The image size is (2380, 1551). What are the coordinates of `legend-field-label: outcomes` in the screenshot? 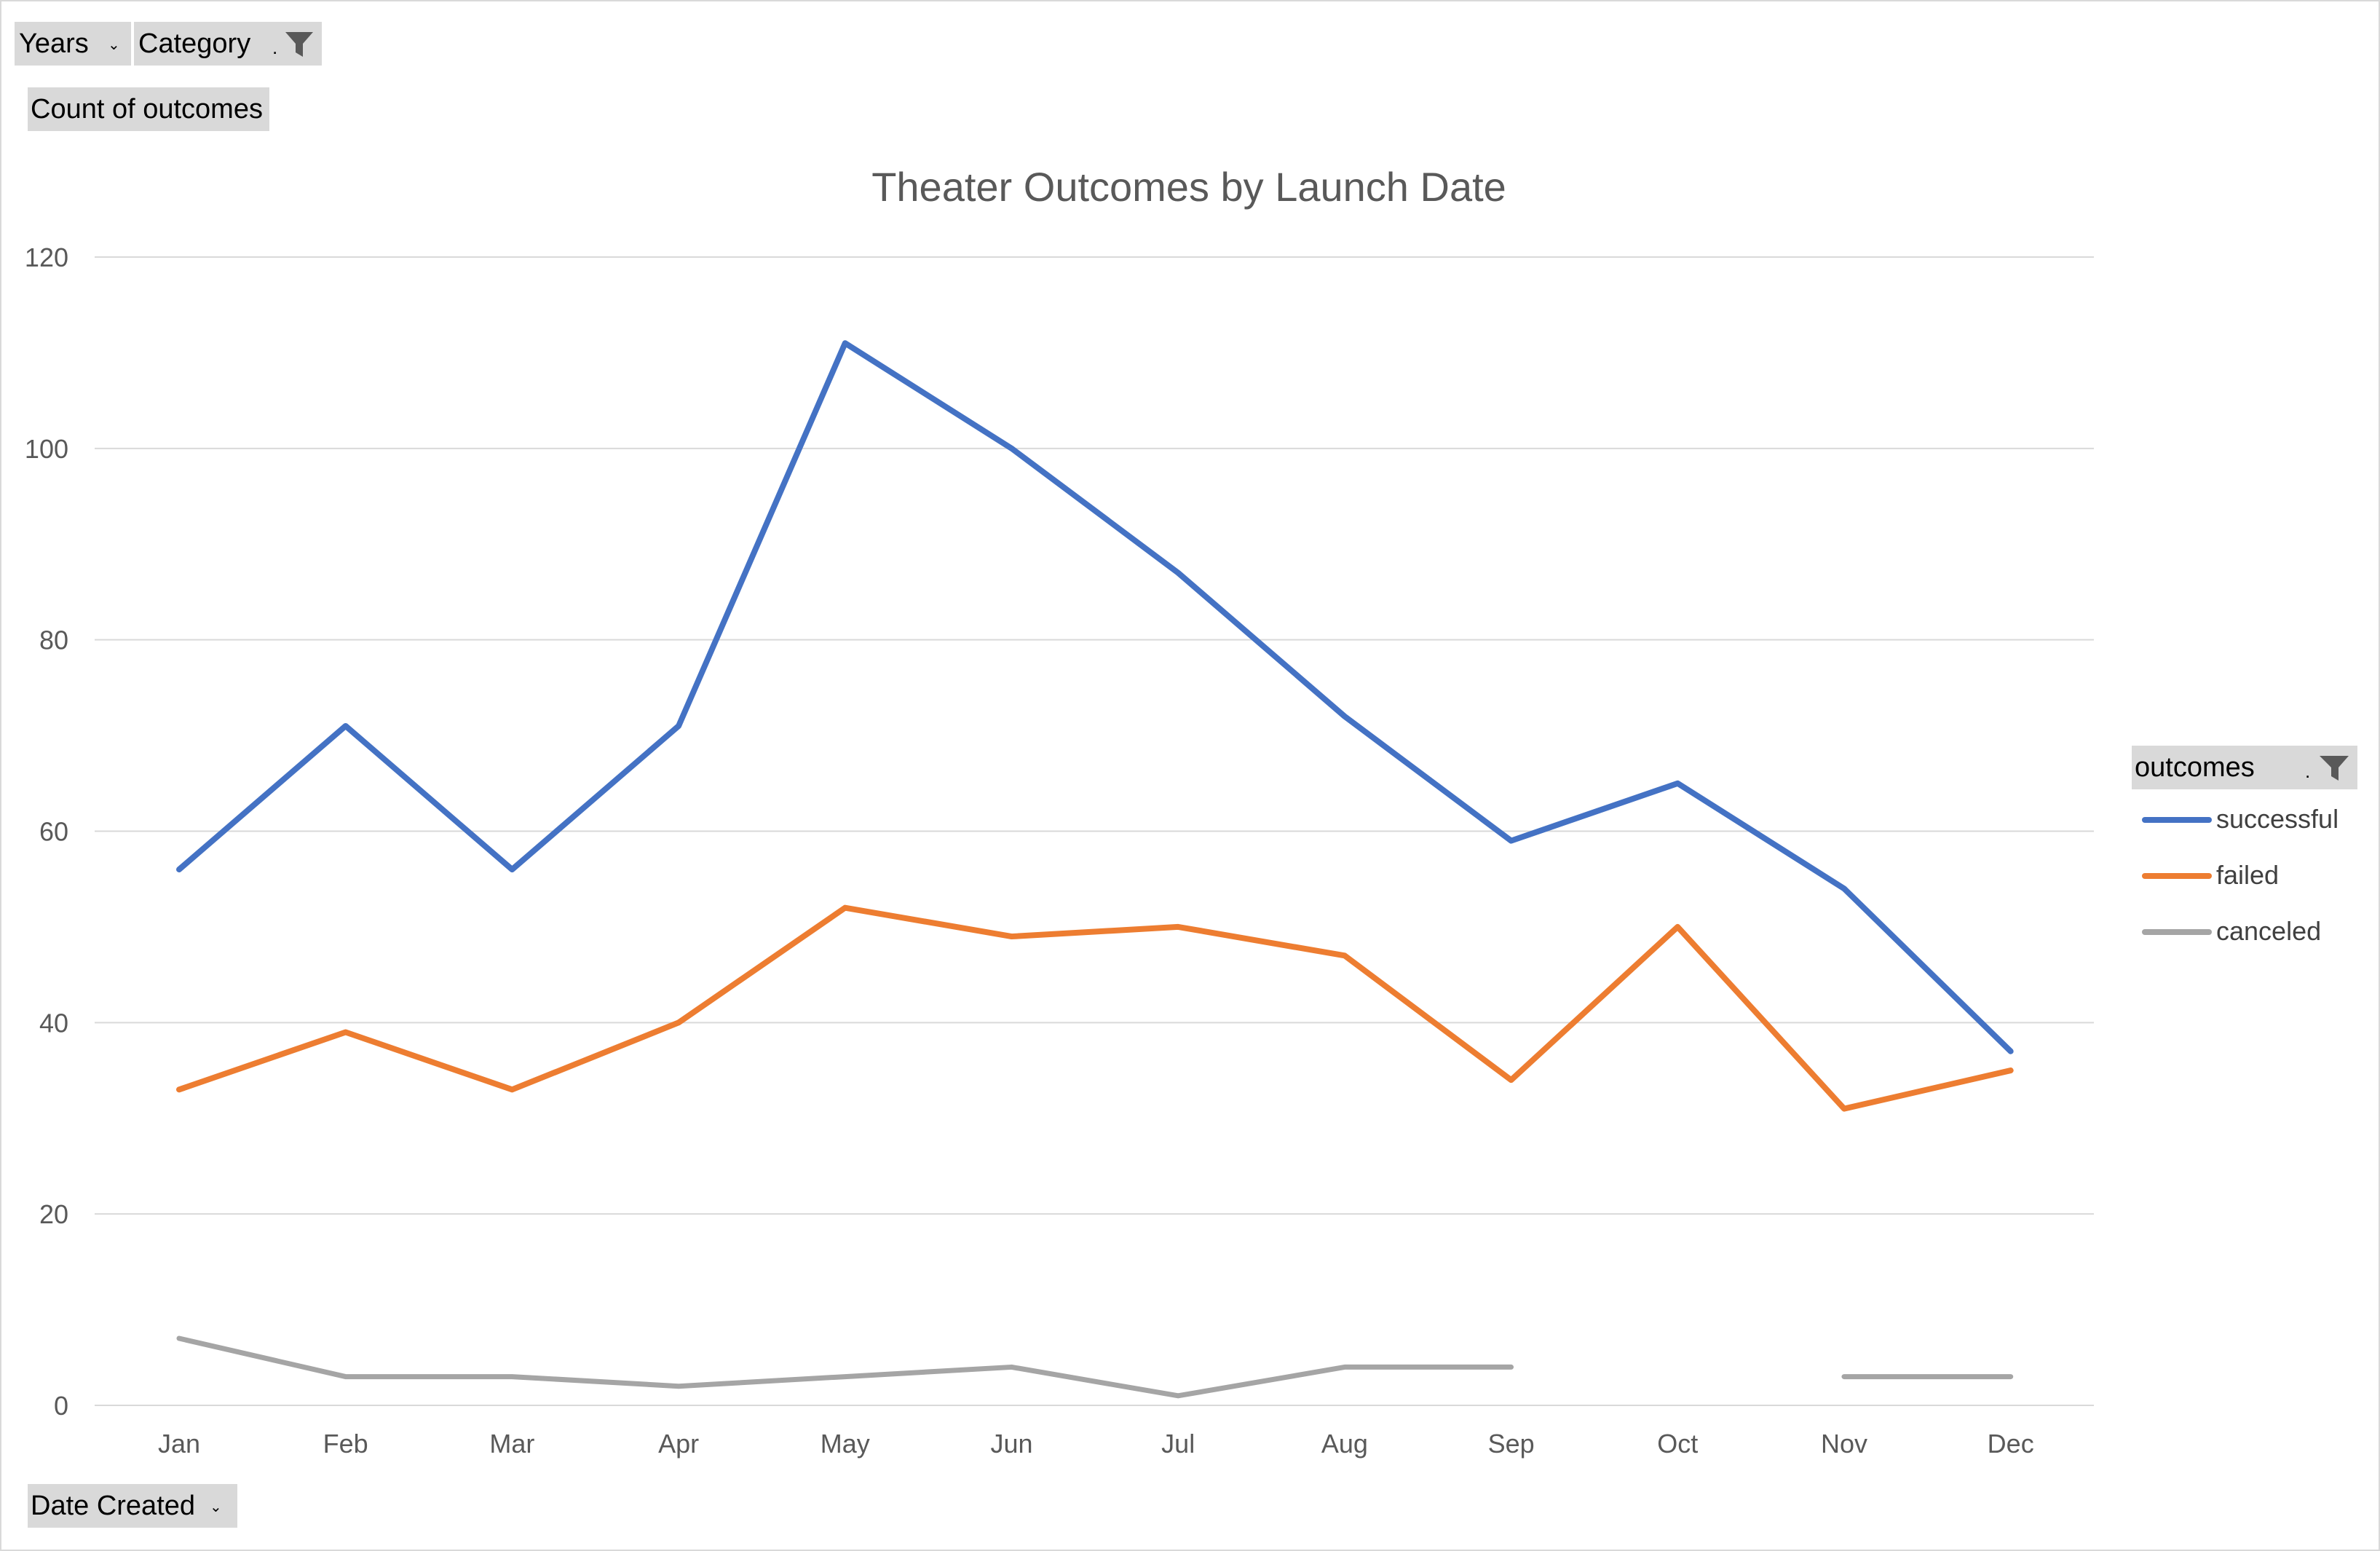 It's located at (2195, 768).